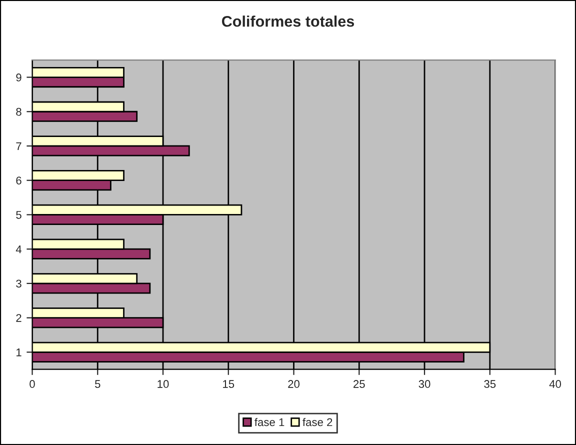 The height and width of the screenshot is (445, 576). What do you see at coordinates (317, 422) in the screenshot?
I see `legend-label: fase 2` at bounding box center [317, 422].